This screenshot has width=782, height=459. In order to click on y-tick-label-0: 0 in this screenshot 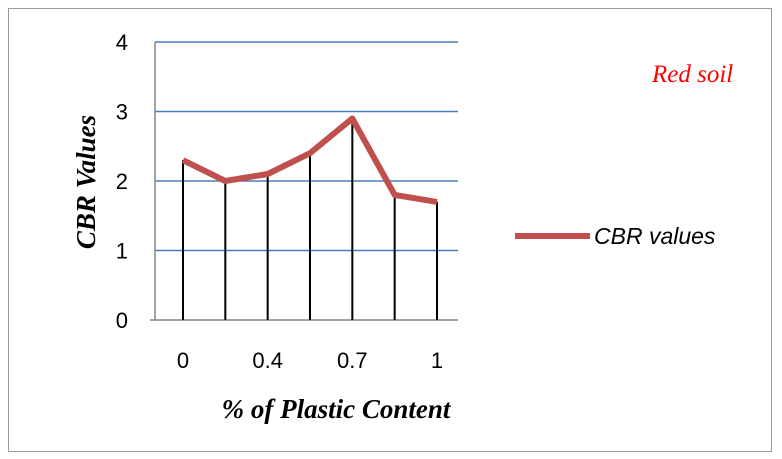, I will do `click(122, 320)`.